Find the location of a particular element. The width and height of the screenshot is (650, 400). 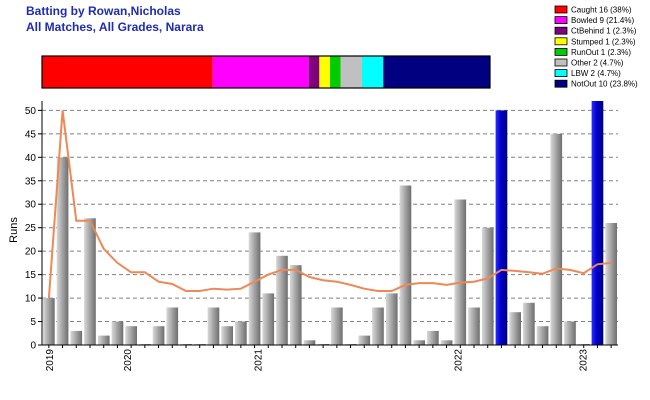

y-tick-label: 25 is located at coordinates (31, 228).